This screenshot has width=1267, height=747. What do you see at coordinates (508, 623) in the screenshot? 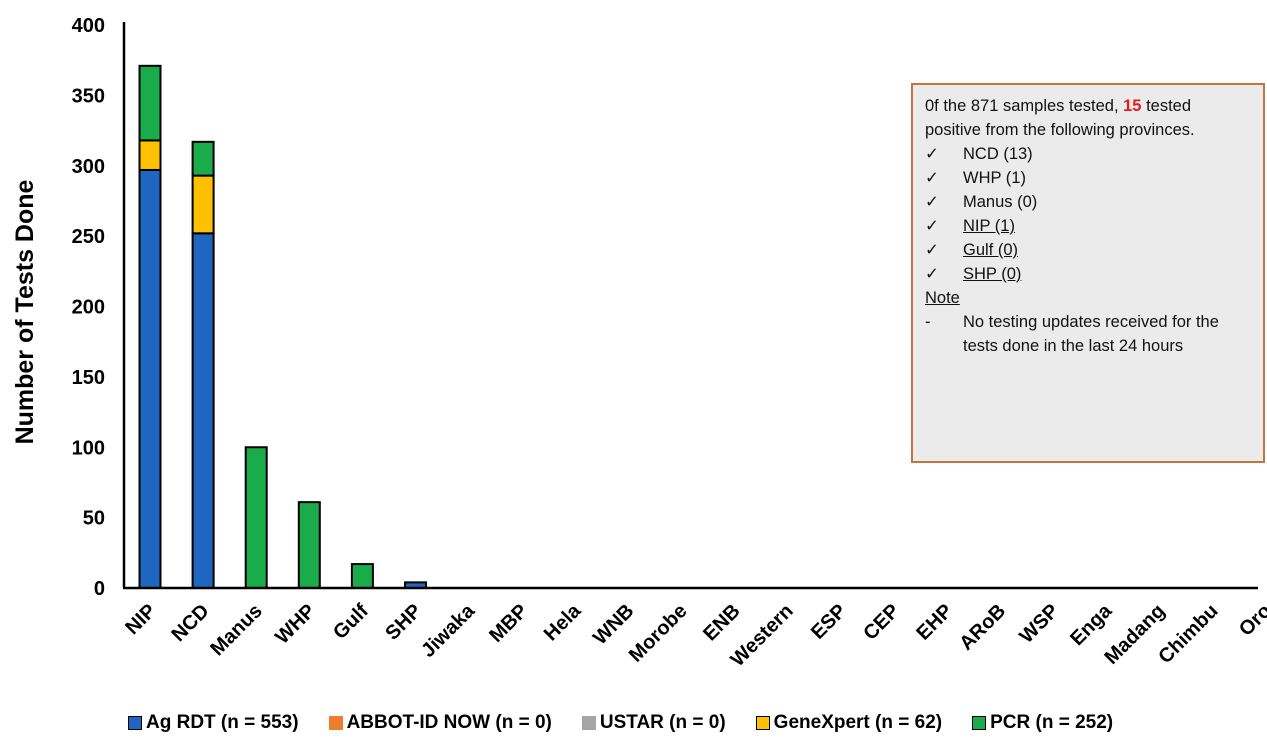
I see `x-tick-label: MBP` at bounding box center [508, 623].